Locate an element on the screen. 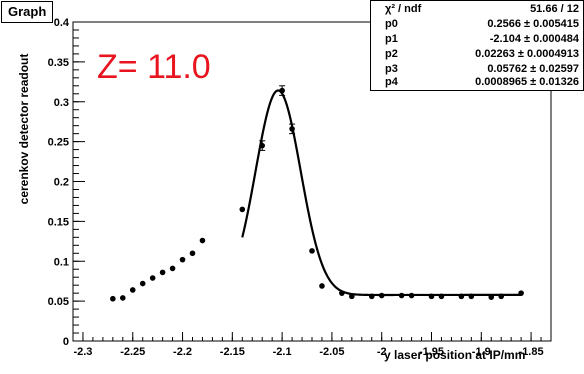 The height and width of the screenshot is (374, 584). stats-param-name: p0 is located at coordinates (391, 24).